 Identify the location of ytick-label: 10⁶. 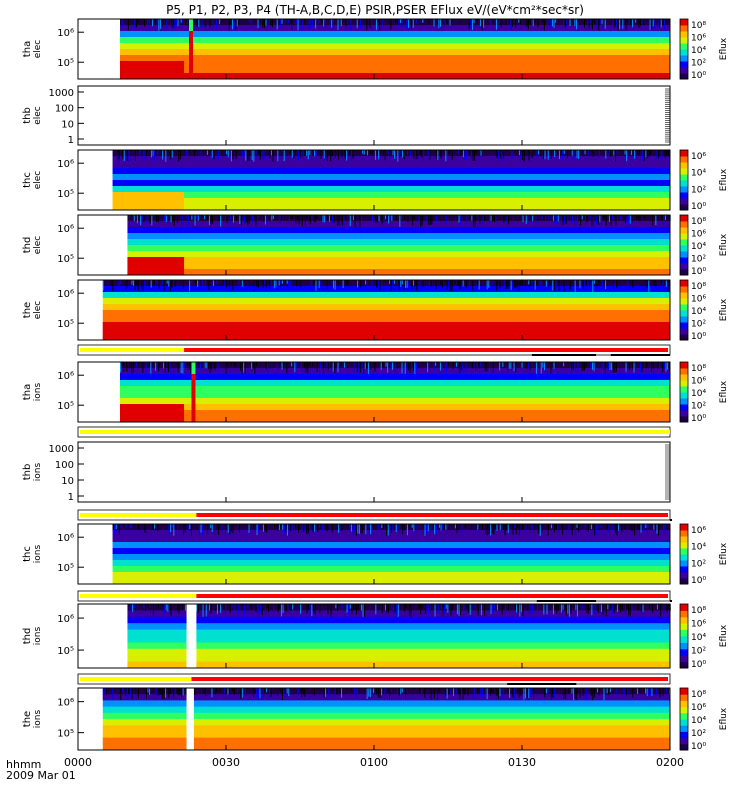
(65, 164).